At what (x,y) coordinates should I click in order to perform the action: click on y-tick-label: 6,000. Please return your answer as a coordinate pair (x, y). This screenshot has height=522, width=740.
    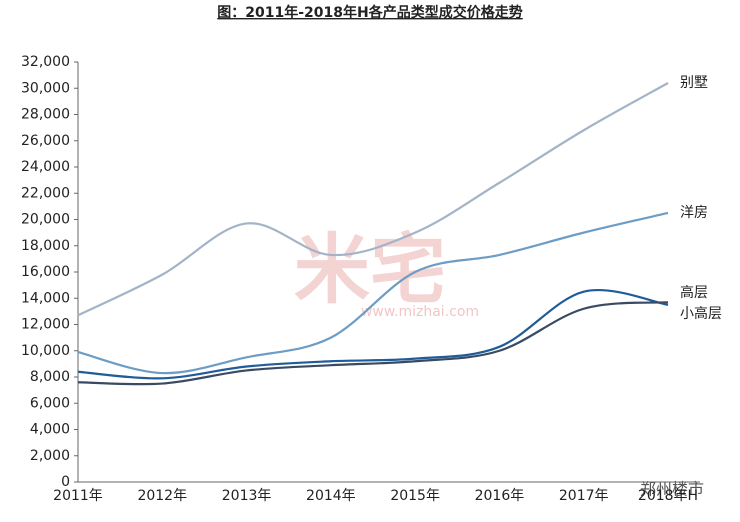
    Looking at the image, I should click on (50, 403).